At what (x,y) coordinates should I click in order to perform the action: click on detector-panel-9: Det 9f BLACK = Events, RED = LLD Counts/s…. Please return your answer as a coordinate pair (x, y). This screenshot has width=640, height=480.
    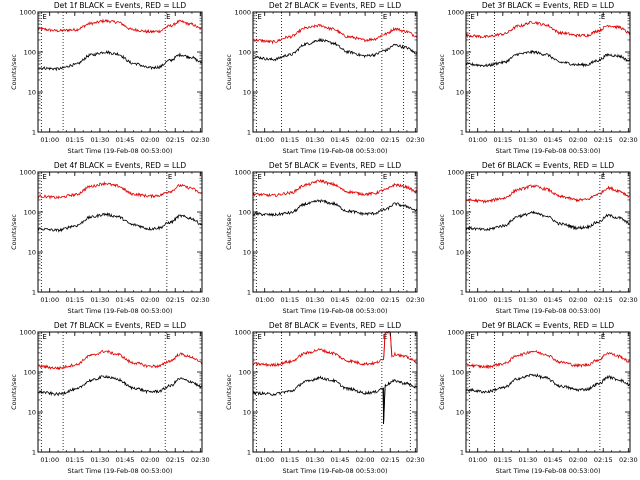
    Looking at the image, I should click on (538, 398).